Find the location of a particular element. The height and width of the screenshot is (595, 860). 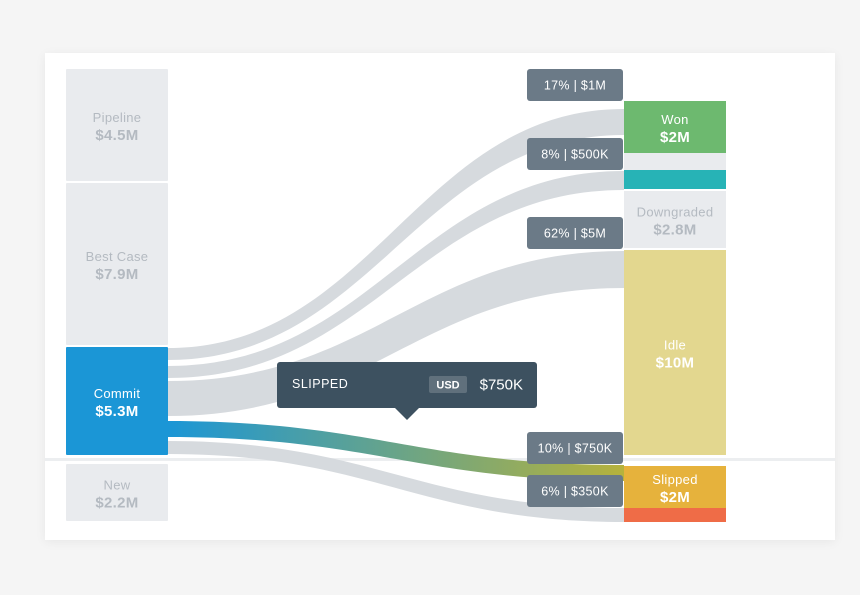

flow-tag-label-won: 17% | $1M is located at coordinates (575, 86).